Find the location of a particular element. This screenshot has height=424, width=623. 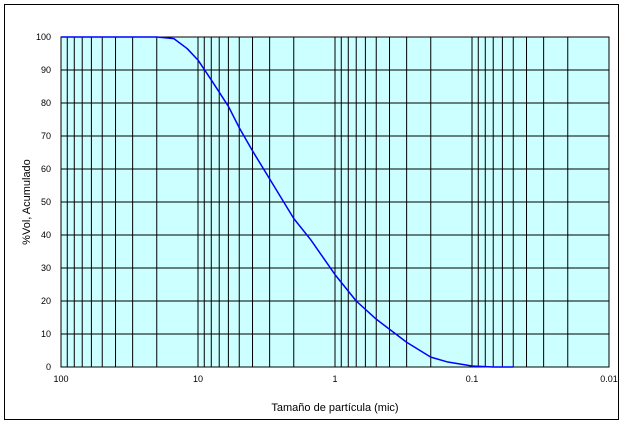

y-tick-label: 100 is located at coordinates (43, 37).